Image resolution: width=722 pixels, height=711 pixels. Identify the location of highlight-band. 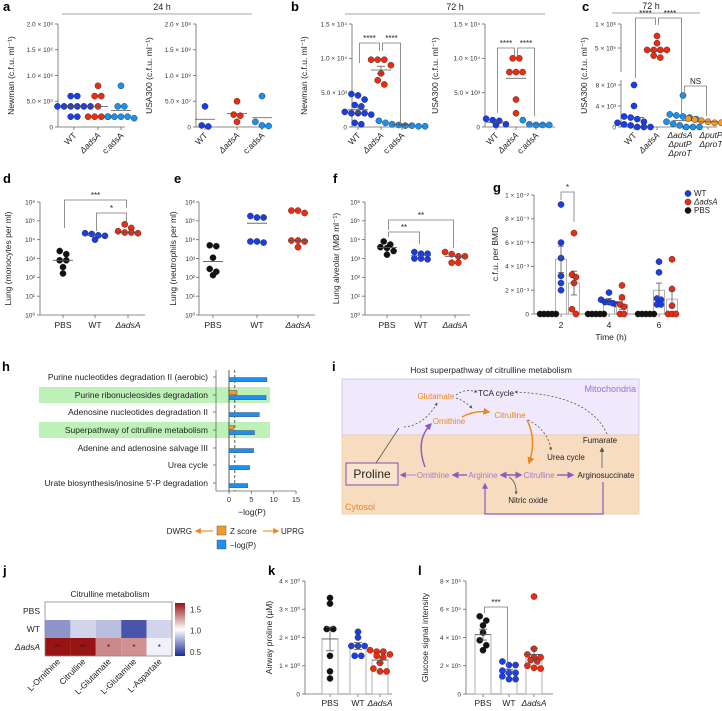
(154, 430).